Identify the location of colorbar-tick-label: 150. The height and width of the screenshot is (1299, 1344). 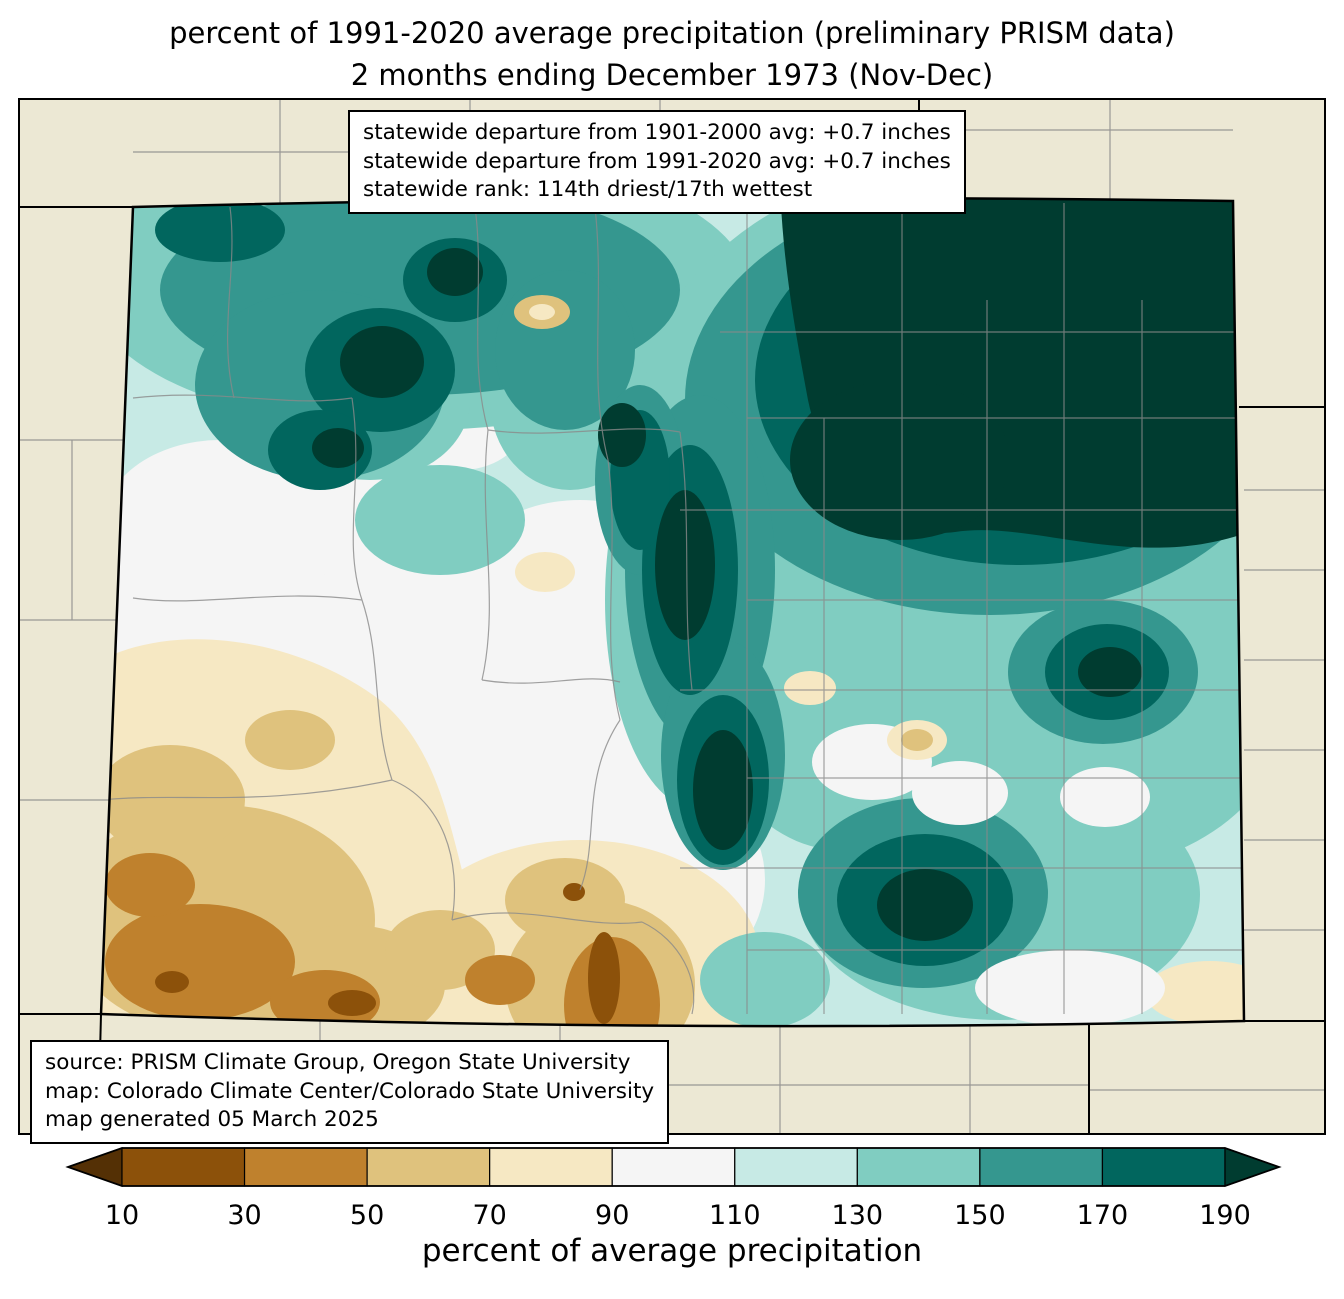
(980, 1215).